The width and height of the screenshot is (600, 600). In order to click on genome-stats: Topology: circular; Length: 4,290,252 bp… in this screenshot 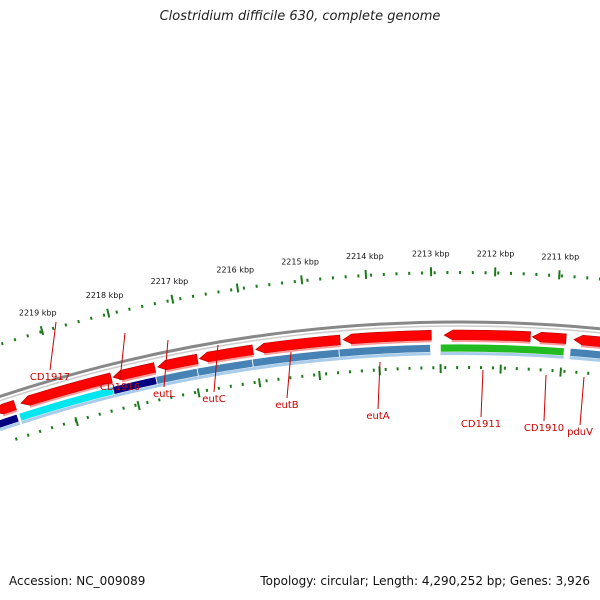, I will do `click(425, 581)`.